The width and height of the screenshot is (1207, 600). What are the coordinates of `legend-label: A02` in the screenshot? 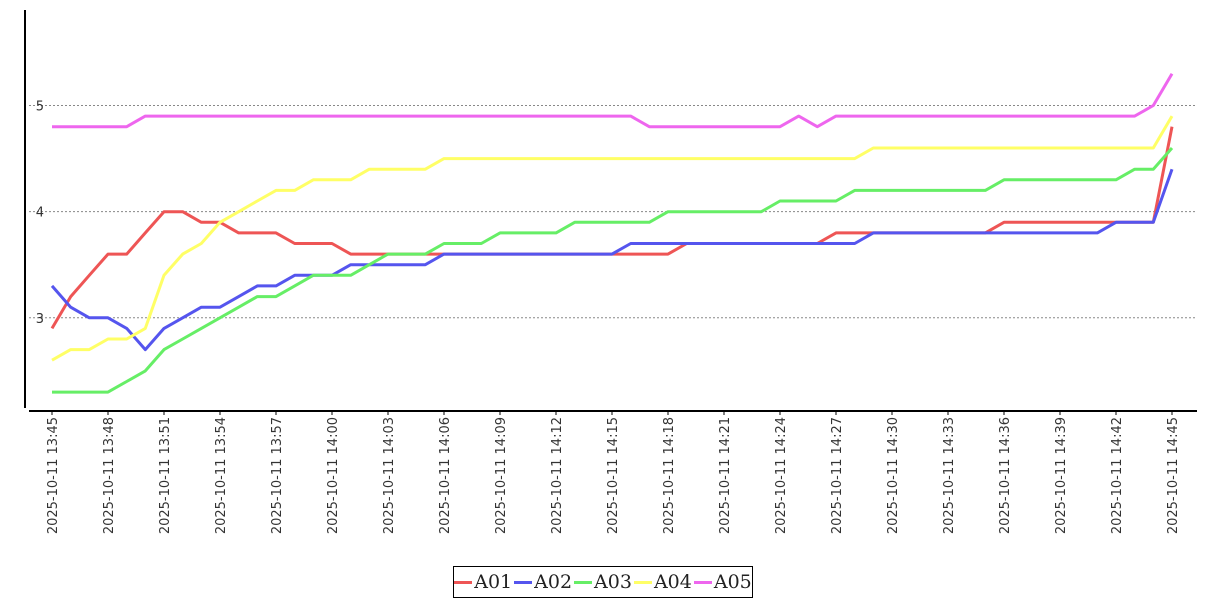 It's located at (553, 582).